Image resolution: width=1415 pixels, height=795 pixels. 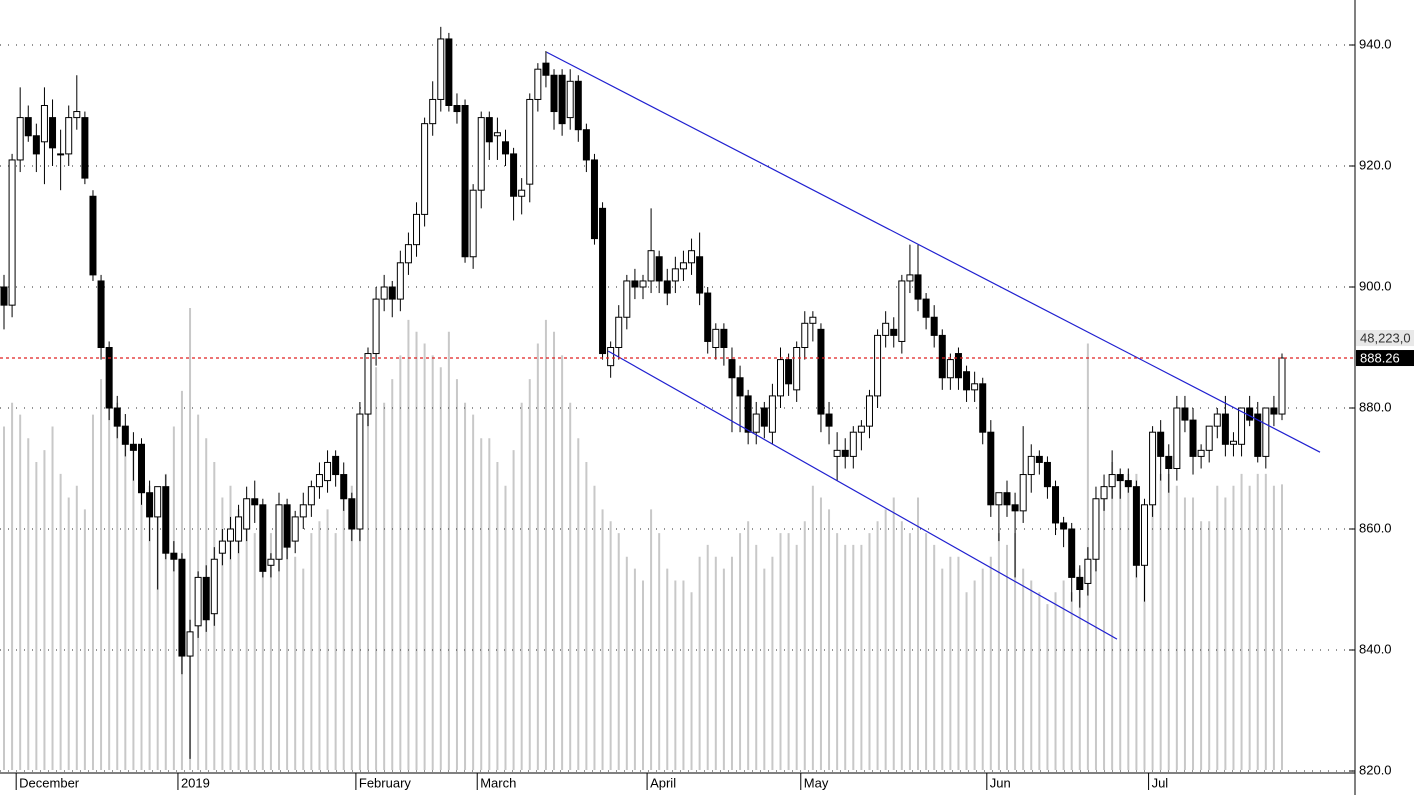 I want to click on y-tick-label: 860.0, so click(x=1375, y=527).